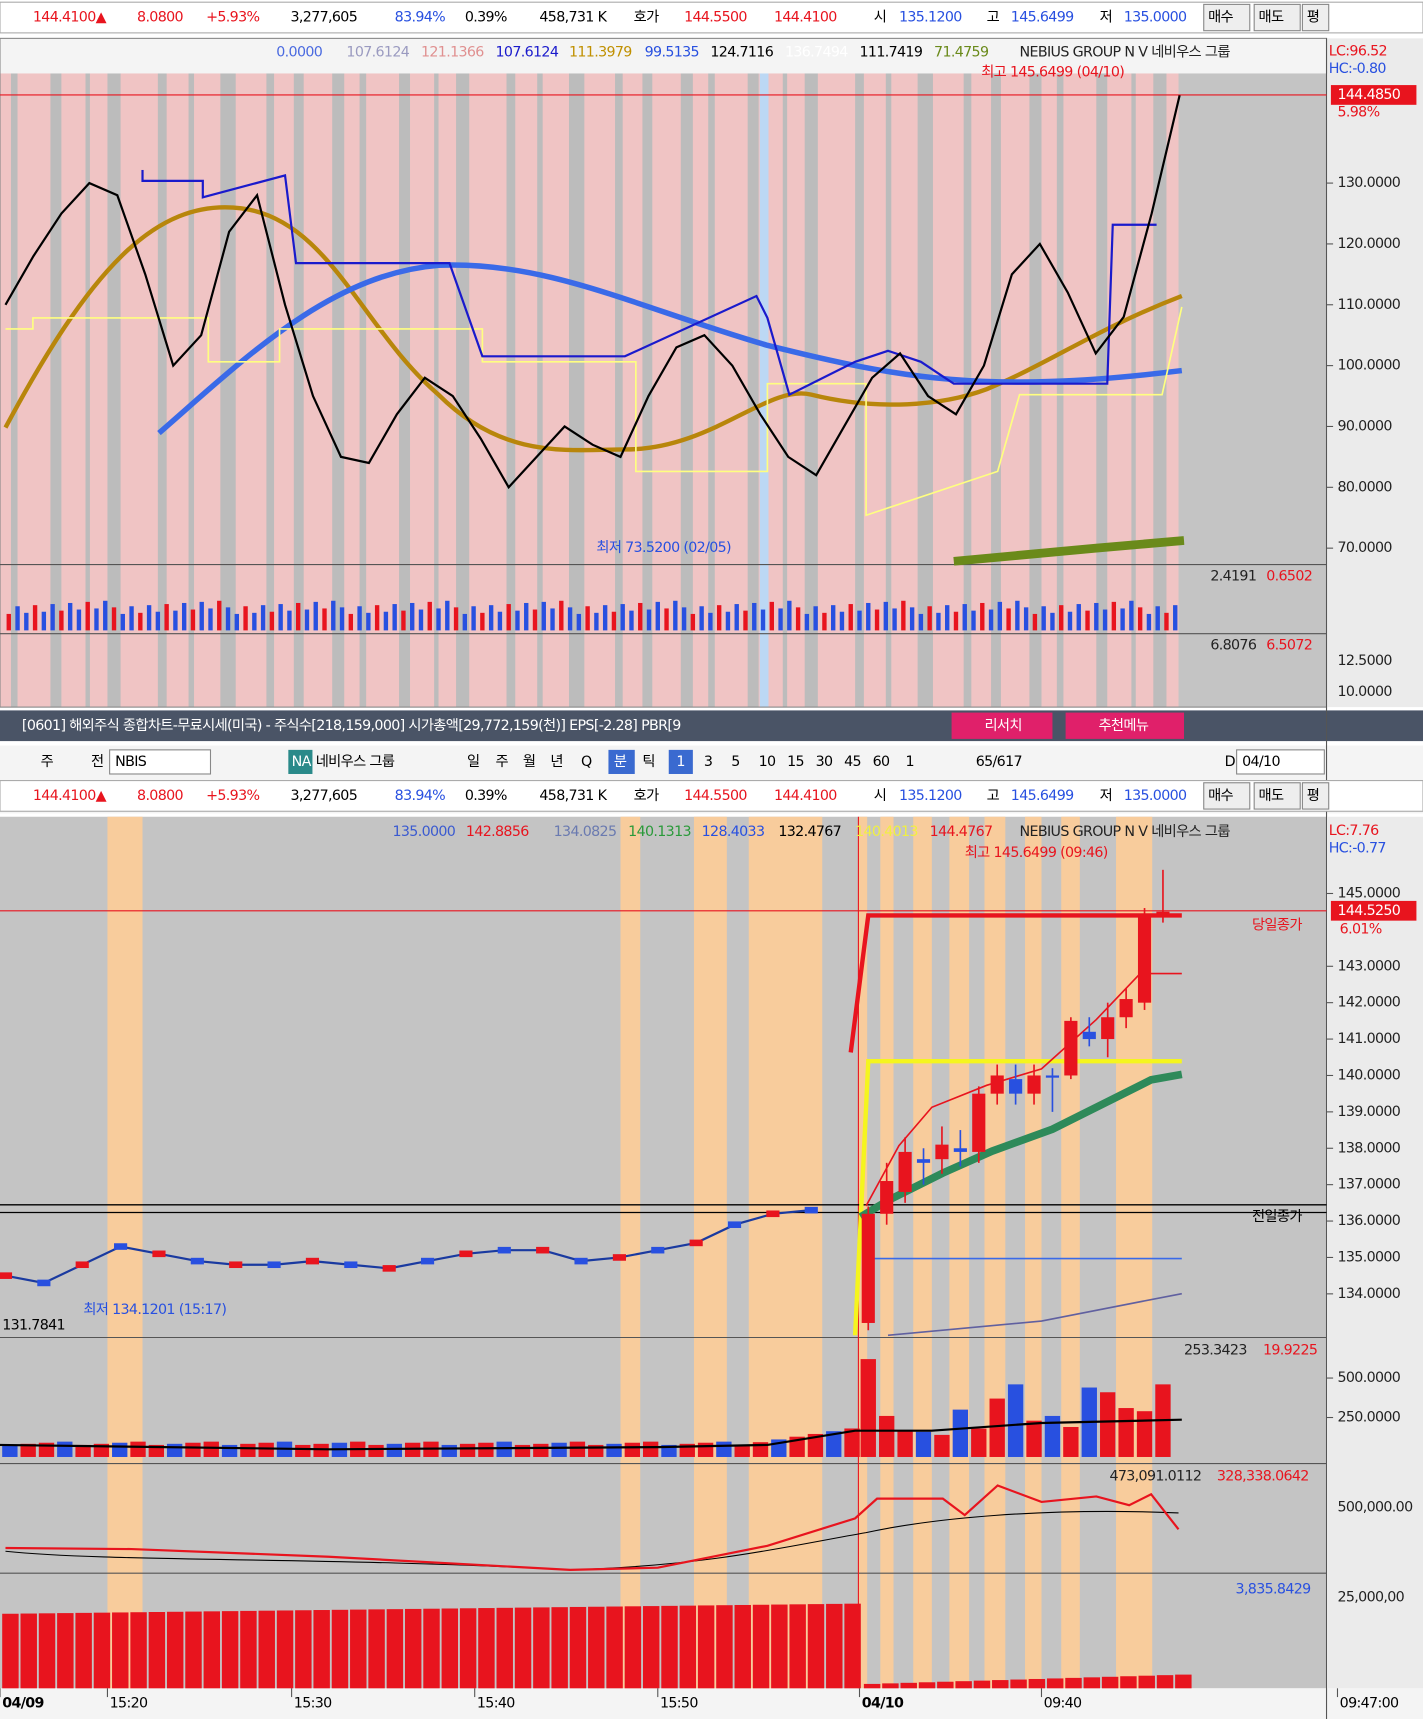 The height and width of the screenshot is (1723, 1423). What do you see at coordinates (313, 1704) in the screenshot?
I see `x-tick-label: 15:30` at bounding box center [313, 1704].